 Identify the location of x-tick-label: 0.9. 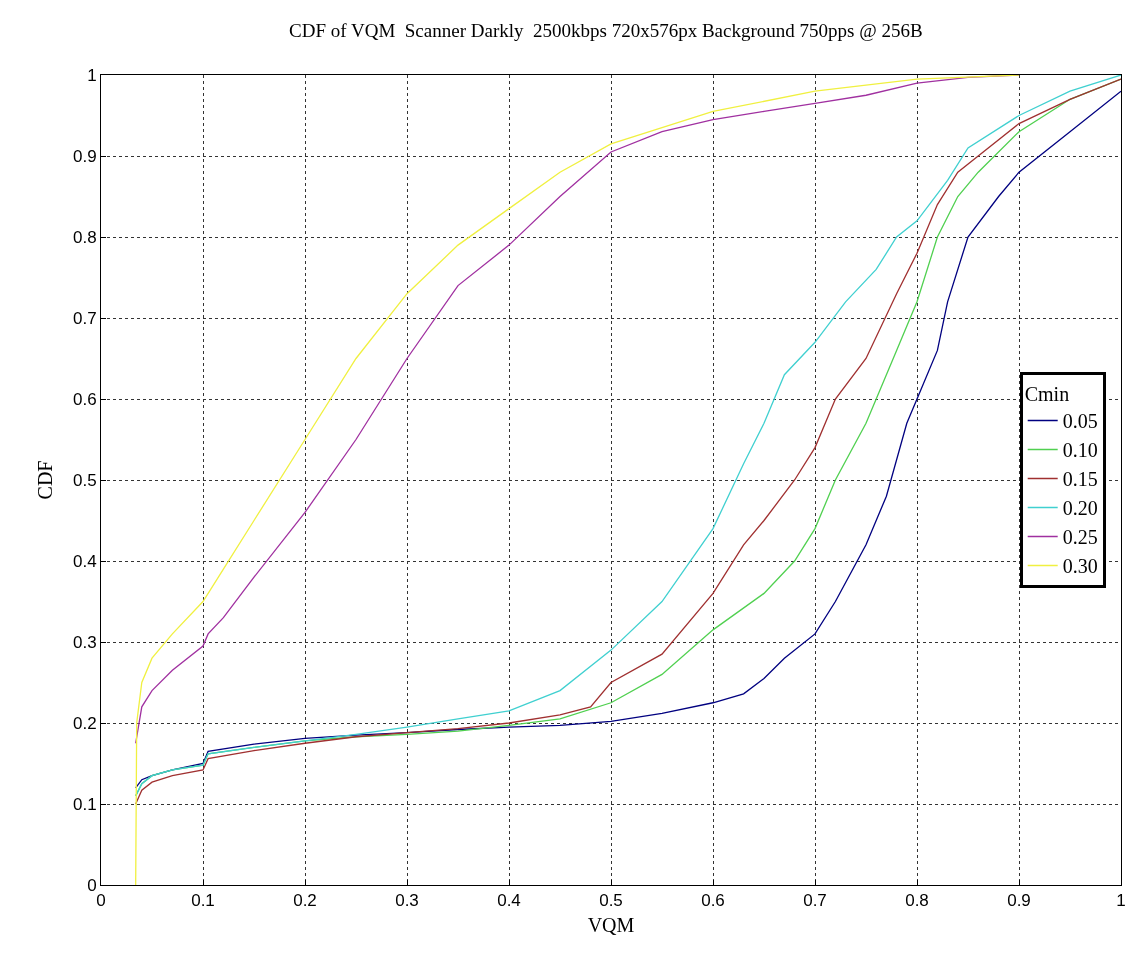
(1019, 901).